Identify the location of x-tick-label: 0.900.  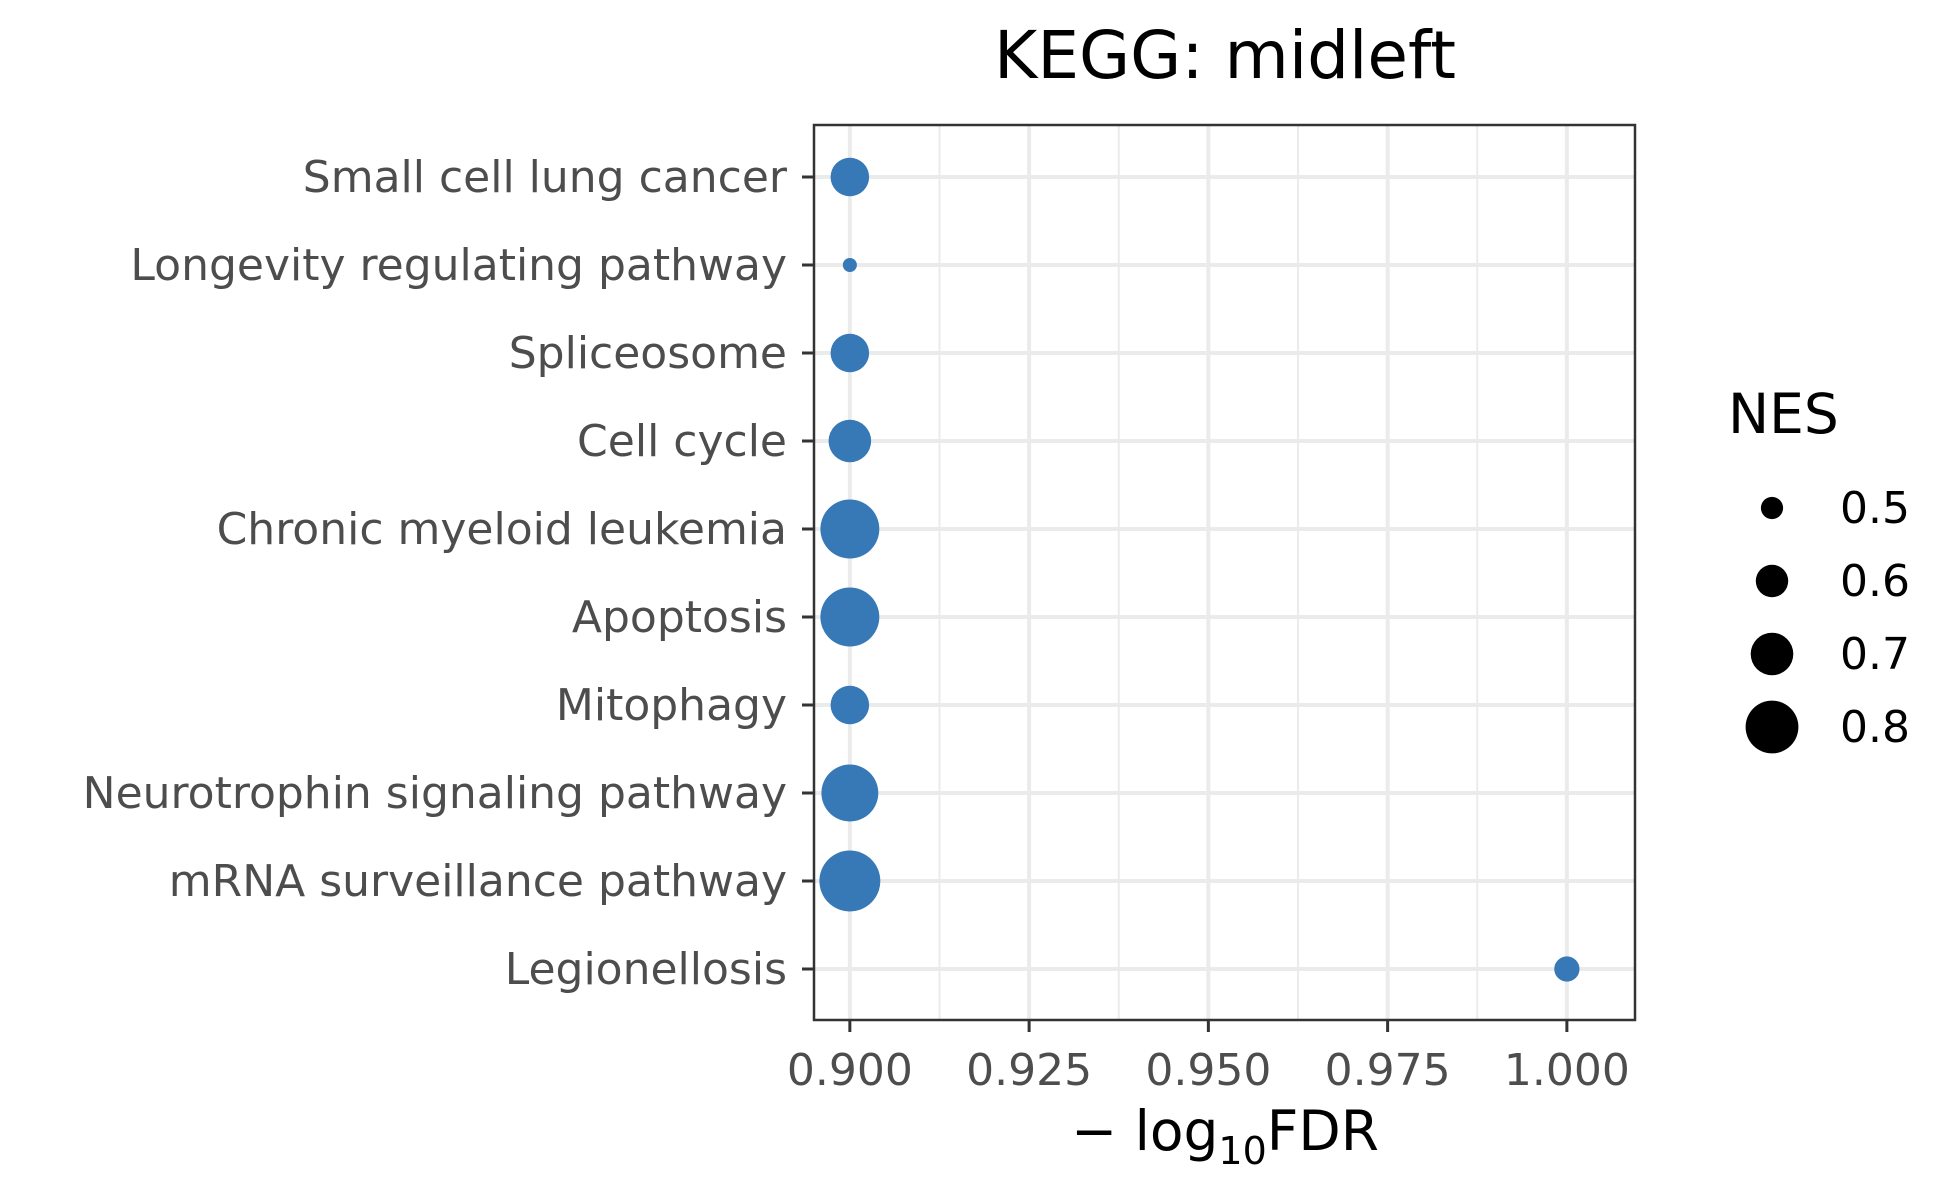
(850, 1070).